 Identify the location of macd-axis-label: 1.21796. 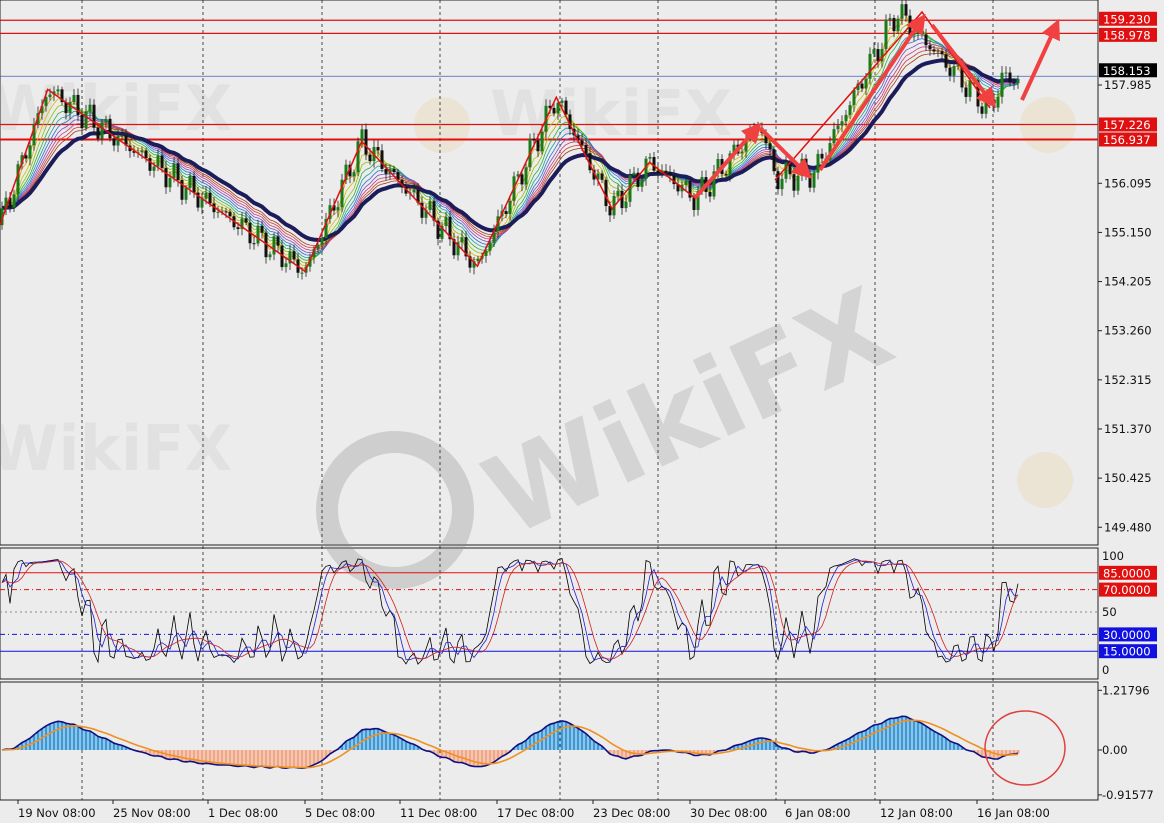
(1126, 690).